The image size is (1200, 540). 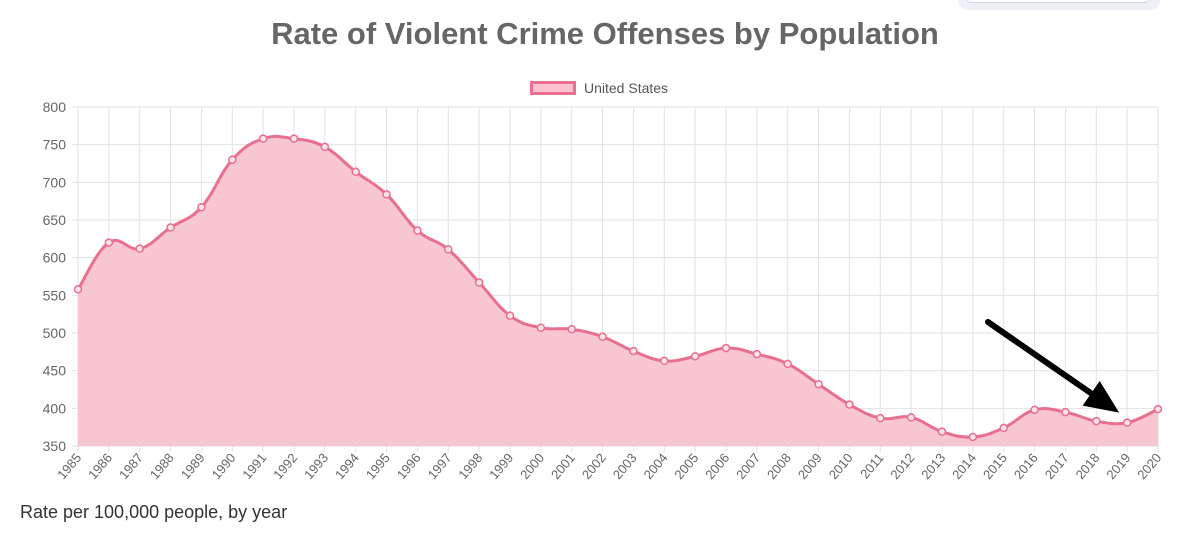 What do you see at coordinates (563, 466) in the screenshot?
I see `x-tick-label: 2001` at bounding box center [563, 466].